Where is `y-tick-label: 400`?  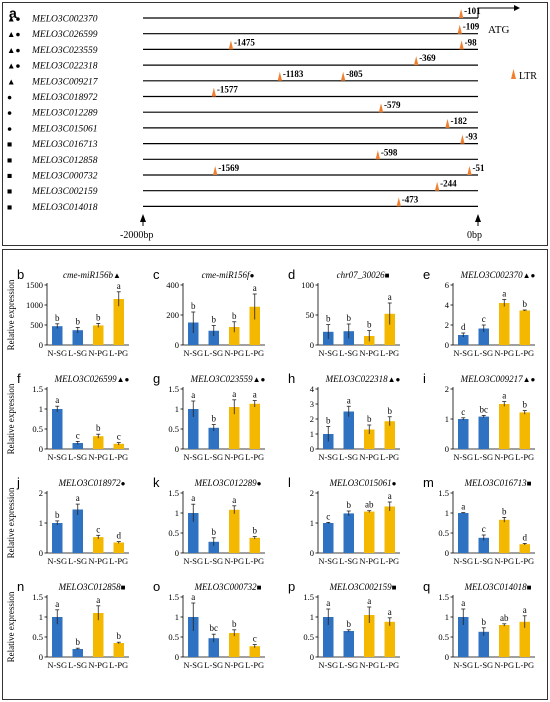 y-tick-label: 400 is located at coordinates (172, 285).